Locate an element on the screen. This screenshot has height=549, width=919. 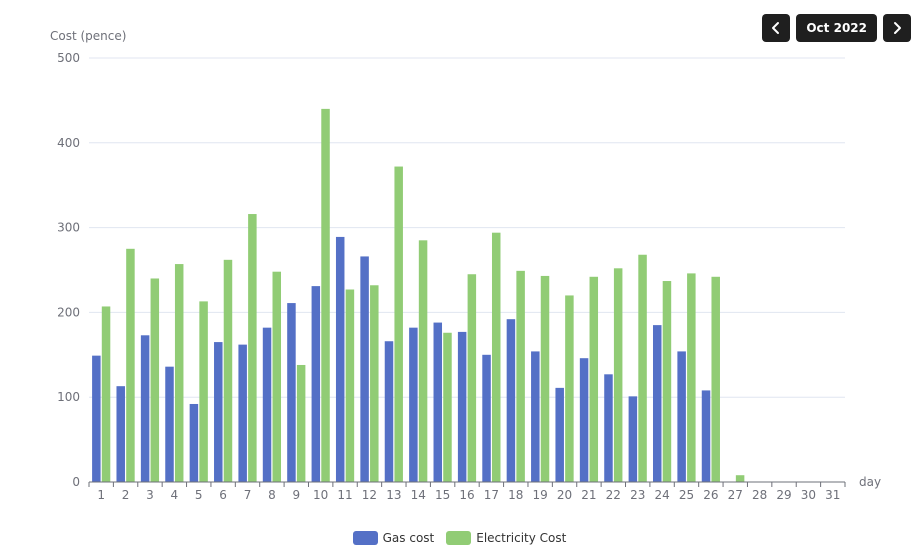
x-tick-label: 5 is located at coordinates (199, 495).